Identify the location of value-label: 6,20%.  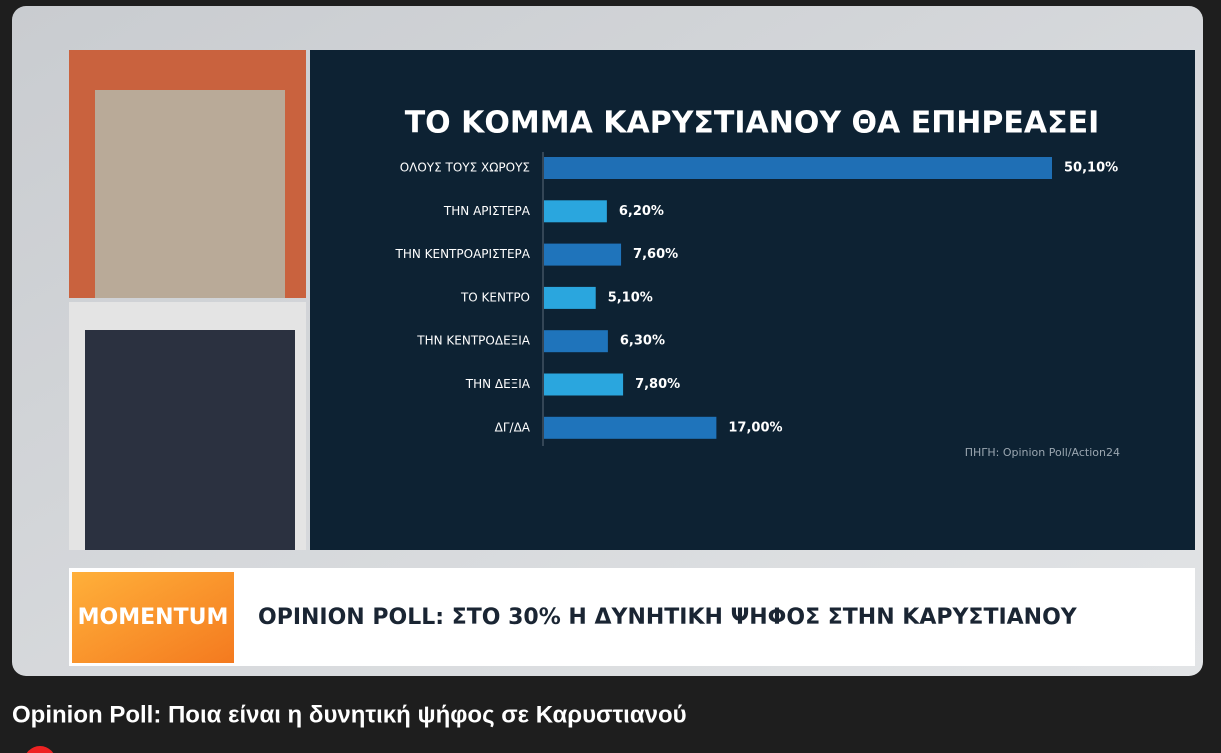
(641, 211).